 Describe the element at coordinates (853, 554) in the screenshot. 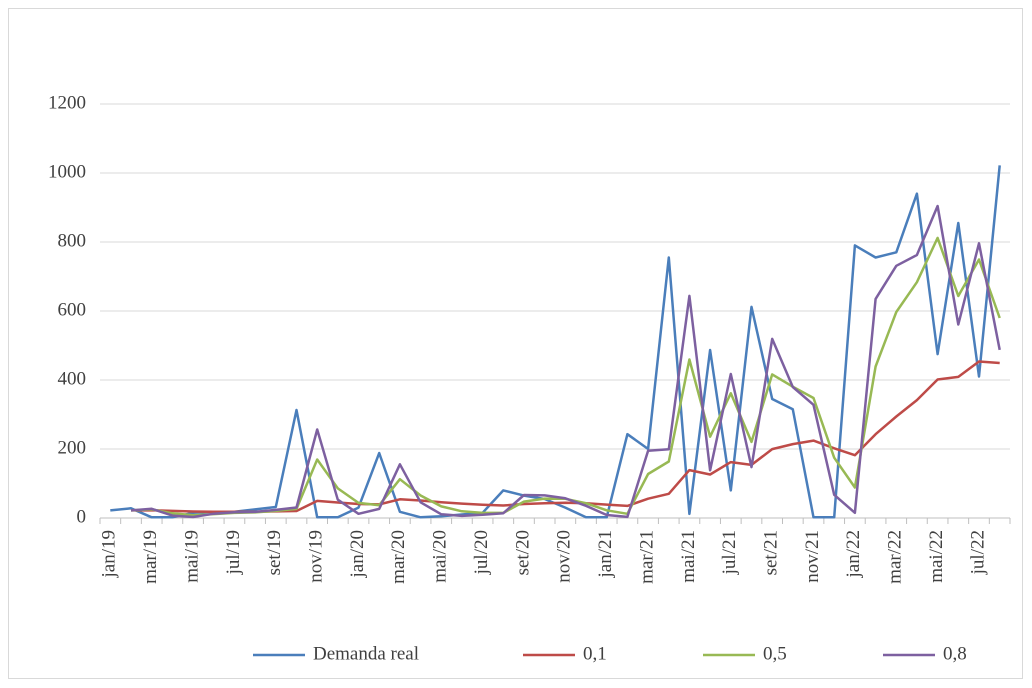

I see `x-tick-label: jan/22` at that location.